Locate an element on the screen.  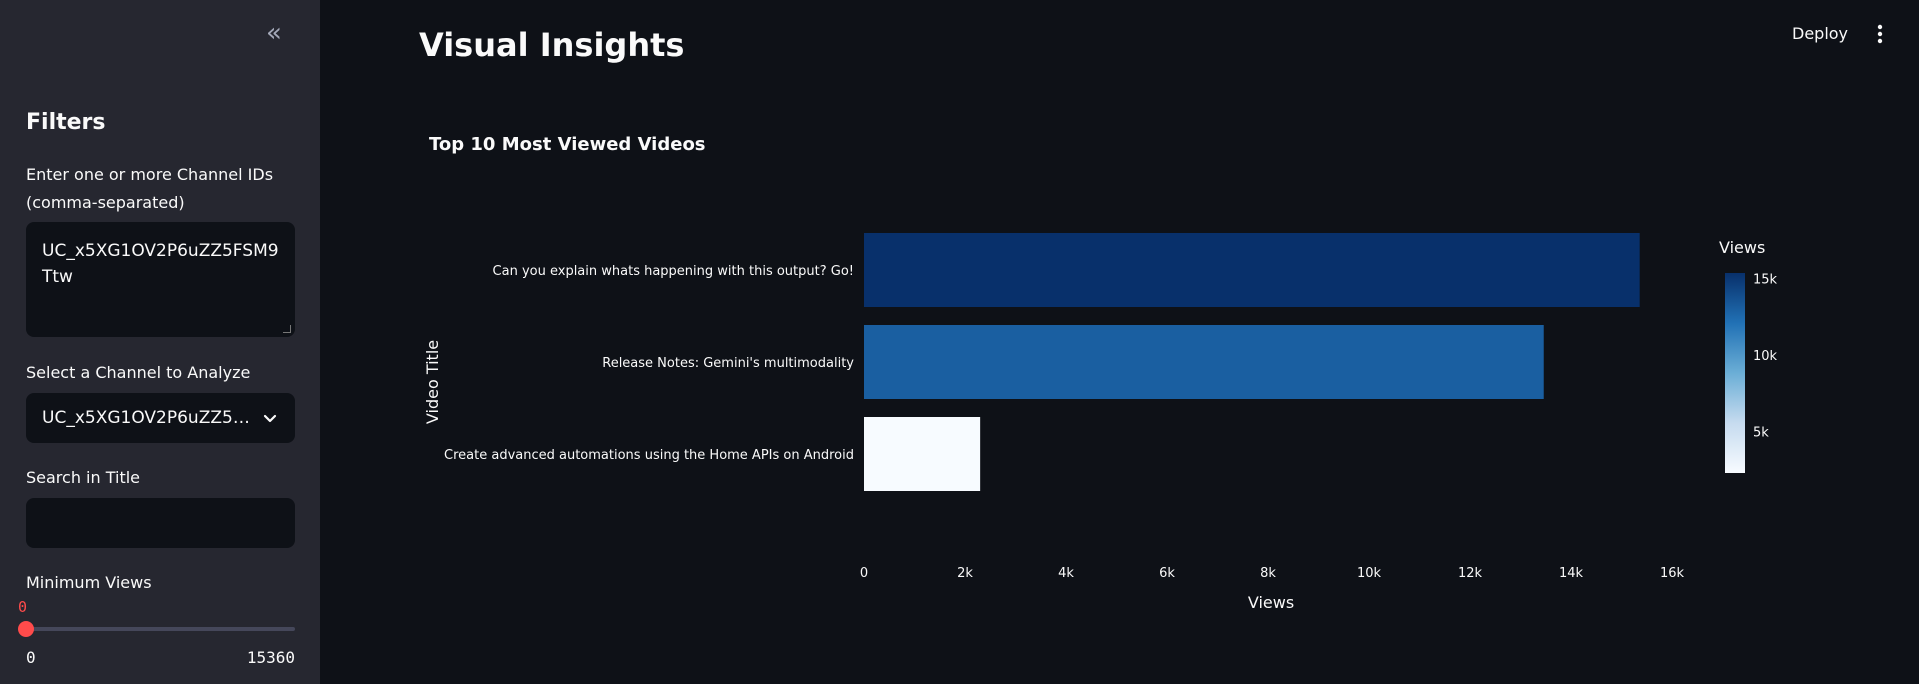
channel-ids-textarea: UC_x5XG1OV2P6uZZ5FSM9Ttw is located at coordinates (160, 279).